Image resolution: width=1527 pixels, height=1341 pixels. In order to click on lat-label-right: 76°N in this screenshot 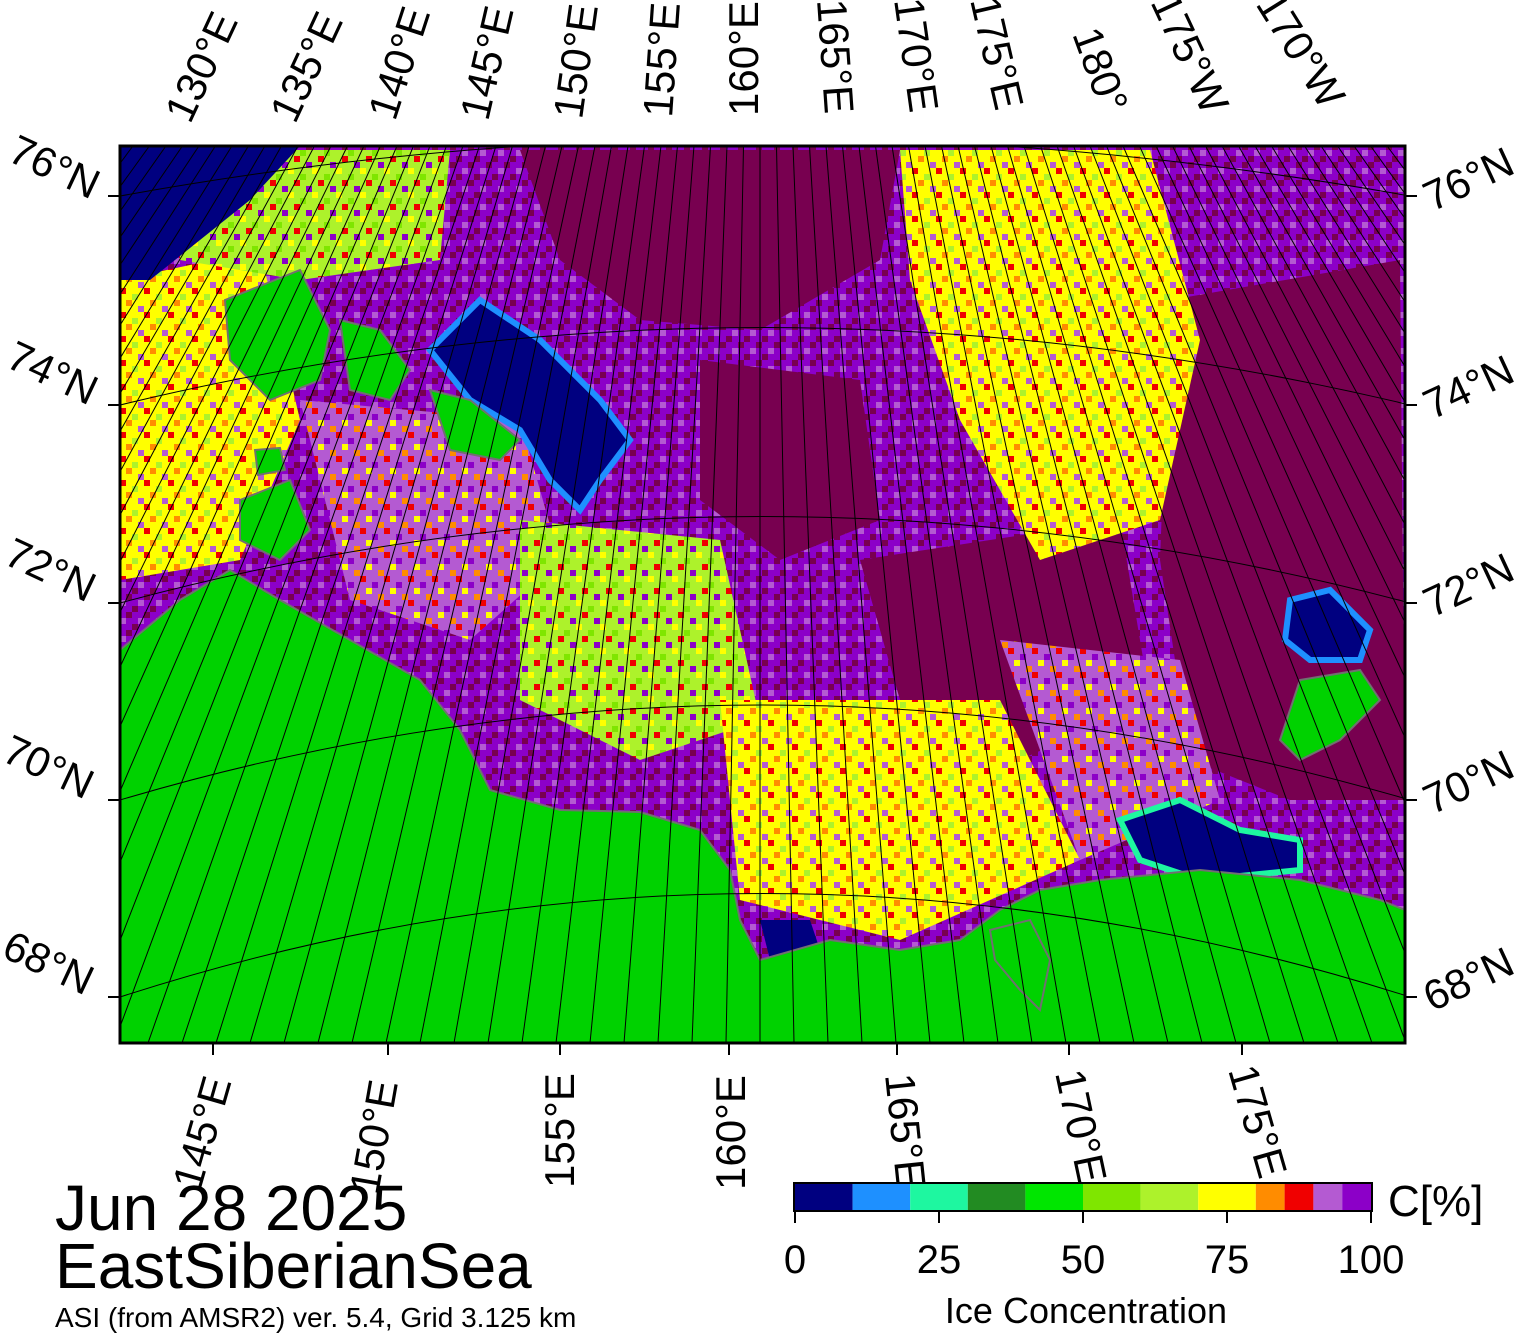, I will do `click(1468, 179)`.